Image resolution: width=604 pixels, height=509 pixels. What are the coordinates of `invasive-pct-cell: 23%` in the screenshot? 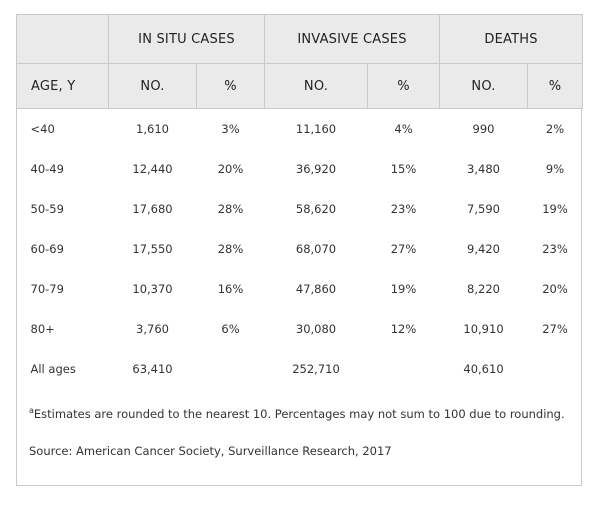 It's located at (403, 209).